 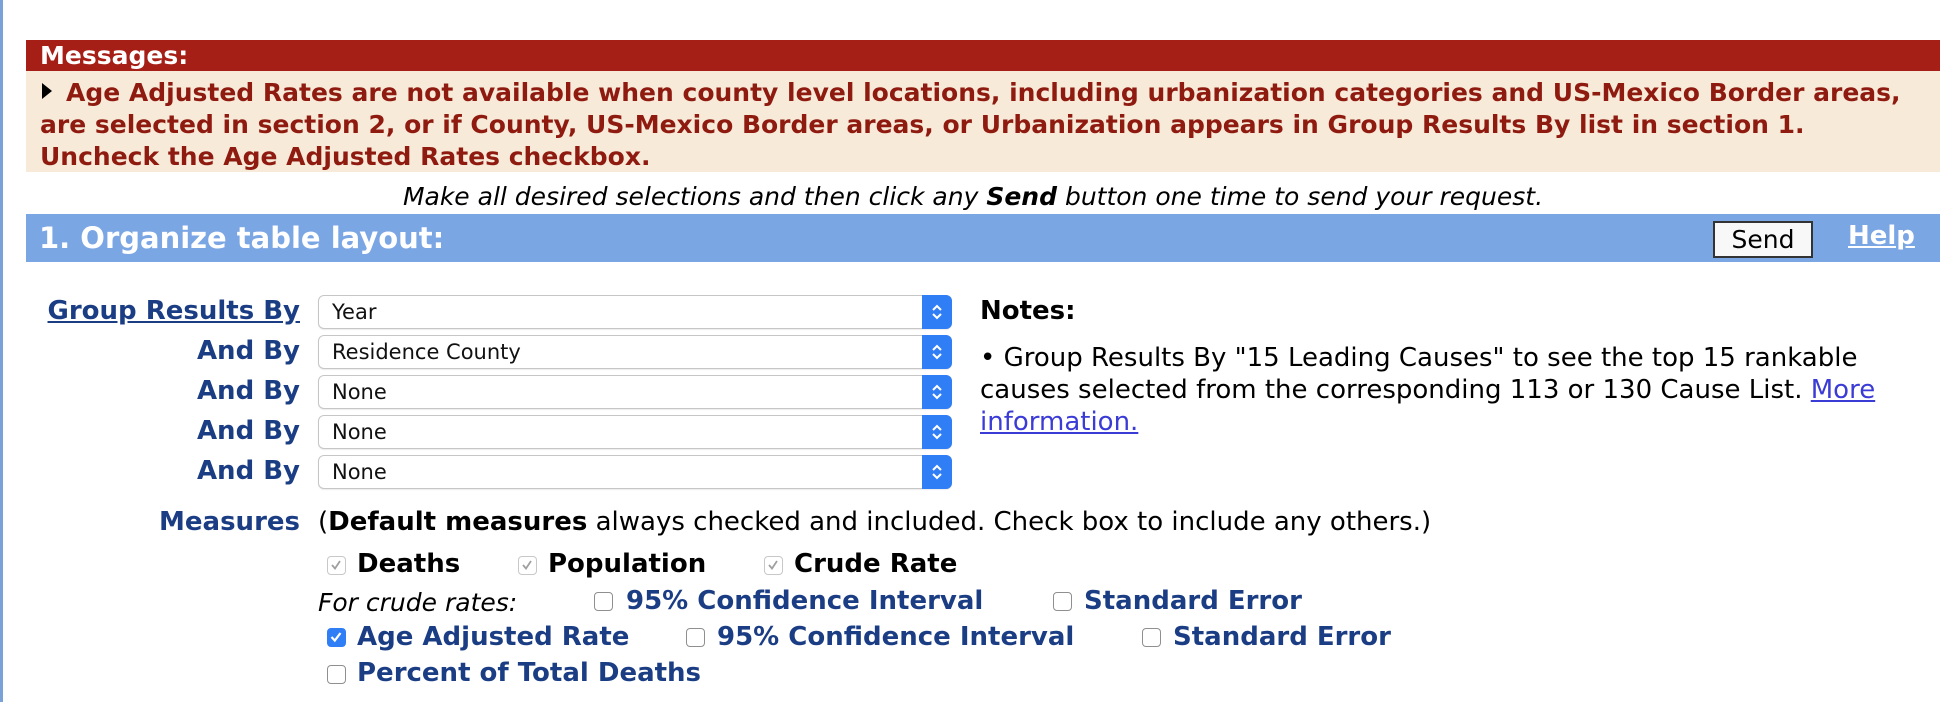 I want to click on notes-title: Notes:, so click(x=1028, y=311).